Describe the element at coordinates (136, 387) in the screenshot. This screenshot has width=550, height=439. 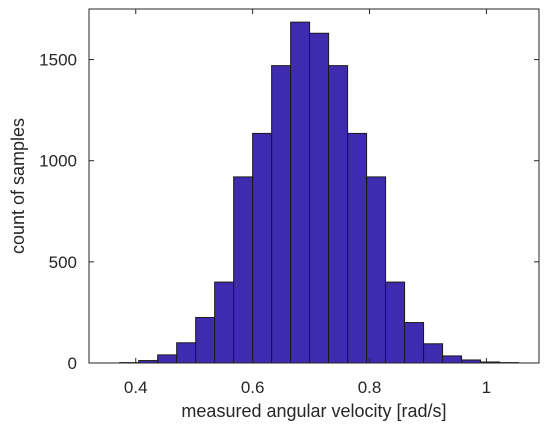
I see `x-tick-label: 0.4` at that location.